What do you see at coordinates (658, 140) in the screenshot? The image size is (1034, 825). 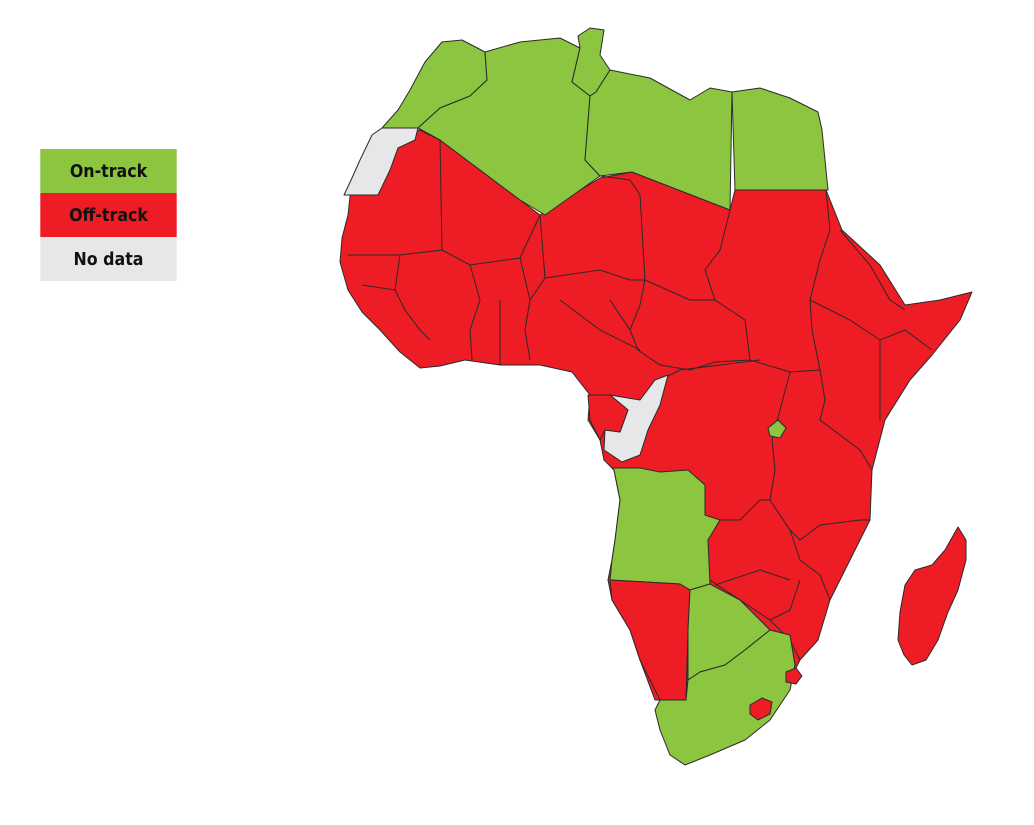 I see `region-libya` at bounding box center [658, 140].